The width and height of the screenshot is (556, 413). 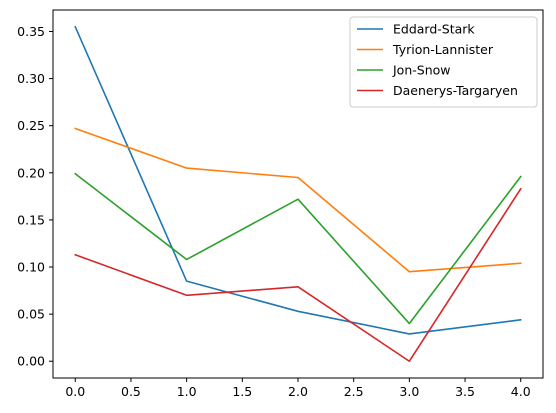 What do you see at coordinates (354, 391) in the screenshot?
I see `x-tick-label: 2.5` at bounding box center [354, 391].